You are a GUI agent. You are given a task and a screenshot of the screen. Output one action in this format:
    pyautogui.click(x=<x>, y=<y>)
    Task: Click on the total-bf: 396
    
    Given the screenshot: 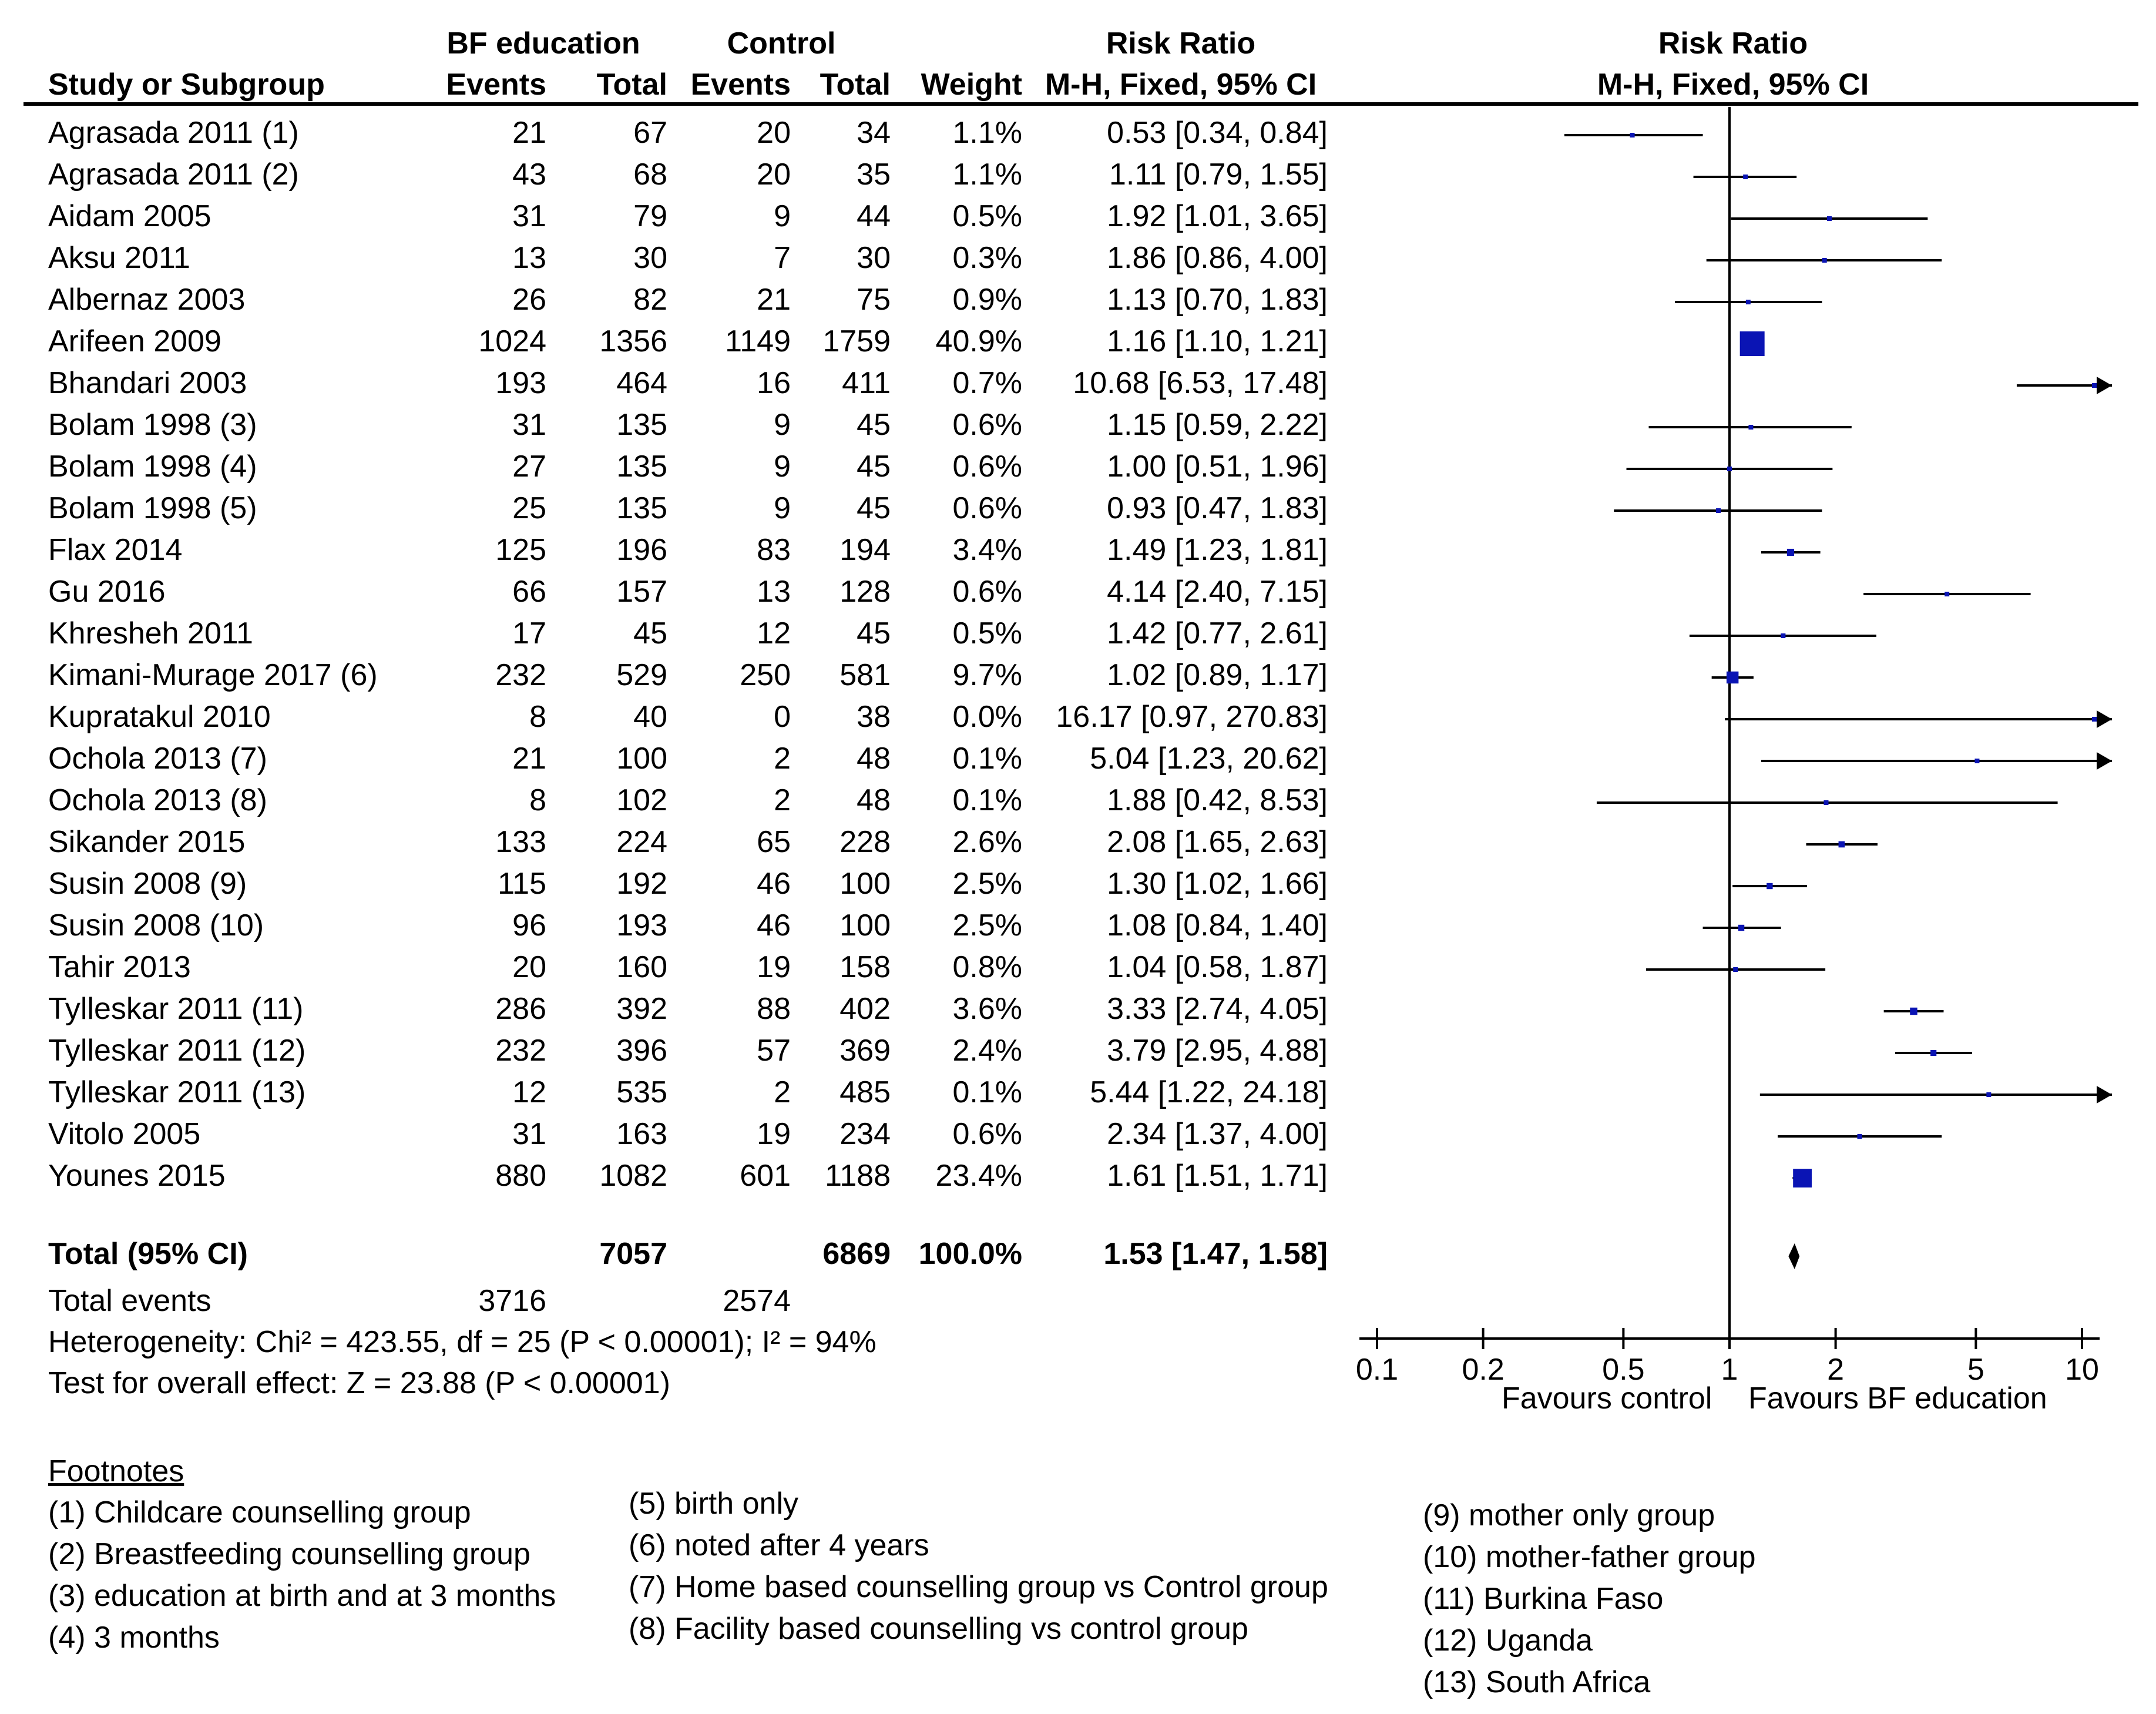 What is the action you would take?
    pyautogui.click(x=641, y=1051)
    